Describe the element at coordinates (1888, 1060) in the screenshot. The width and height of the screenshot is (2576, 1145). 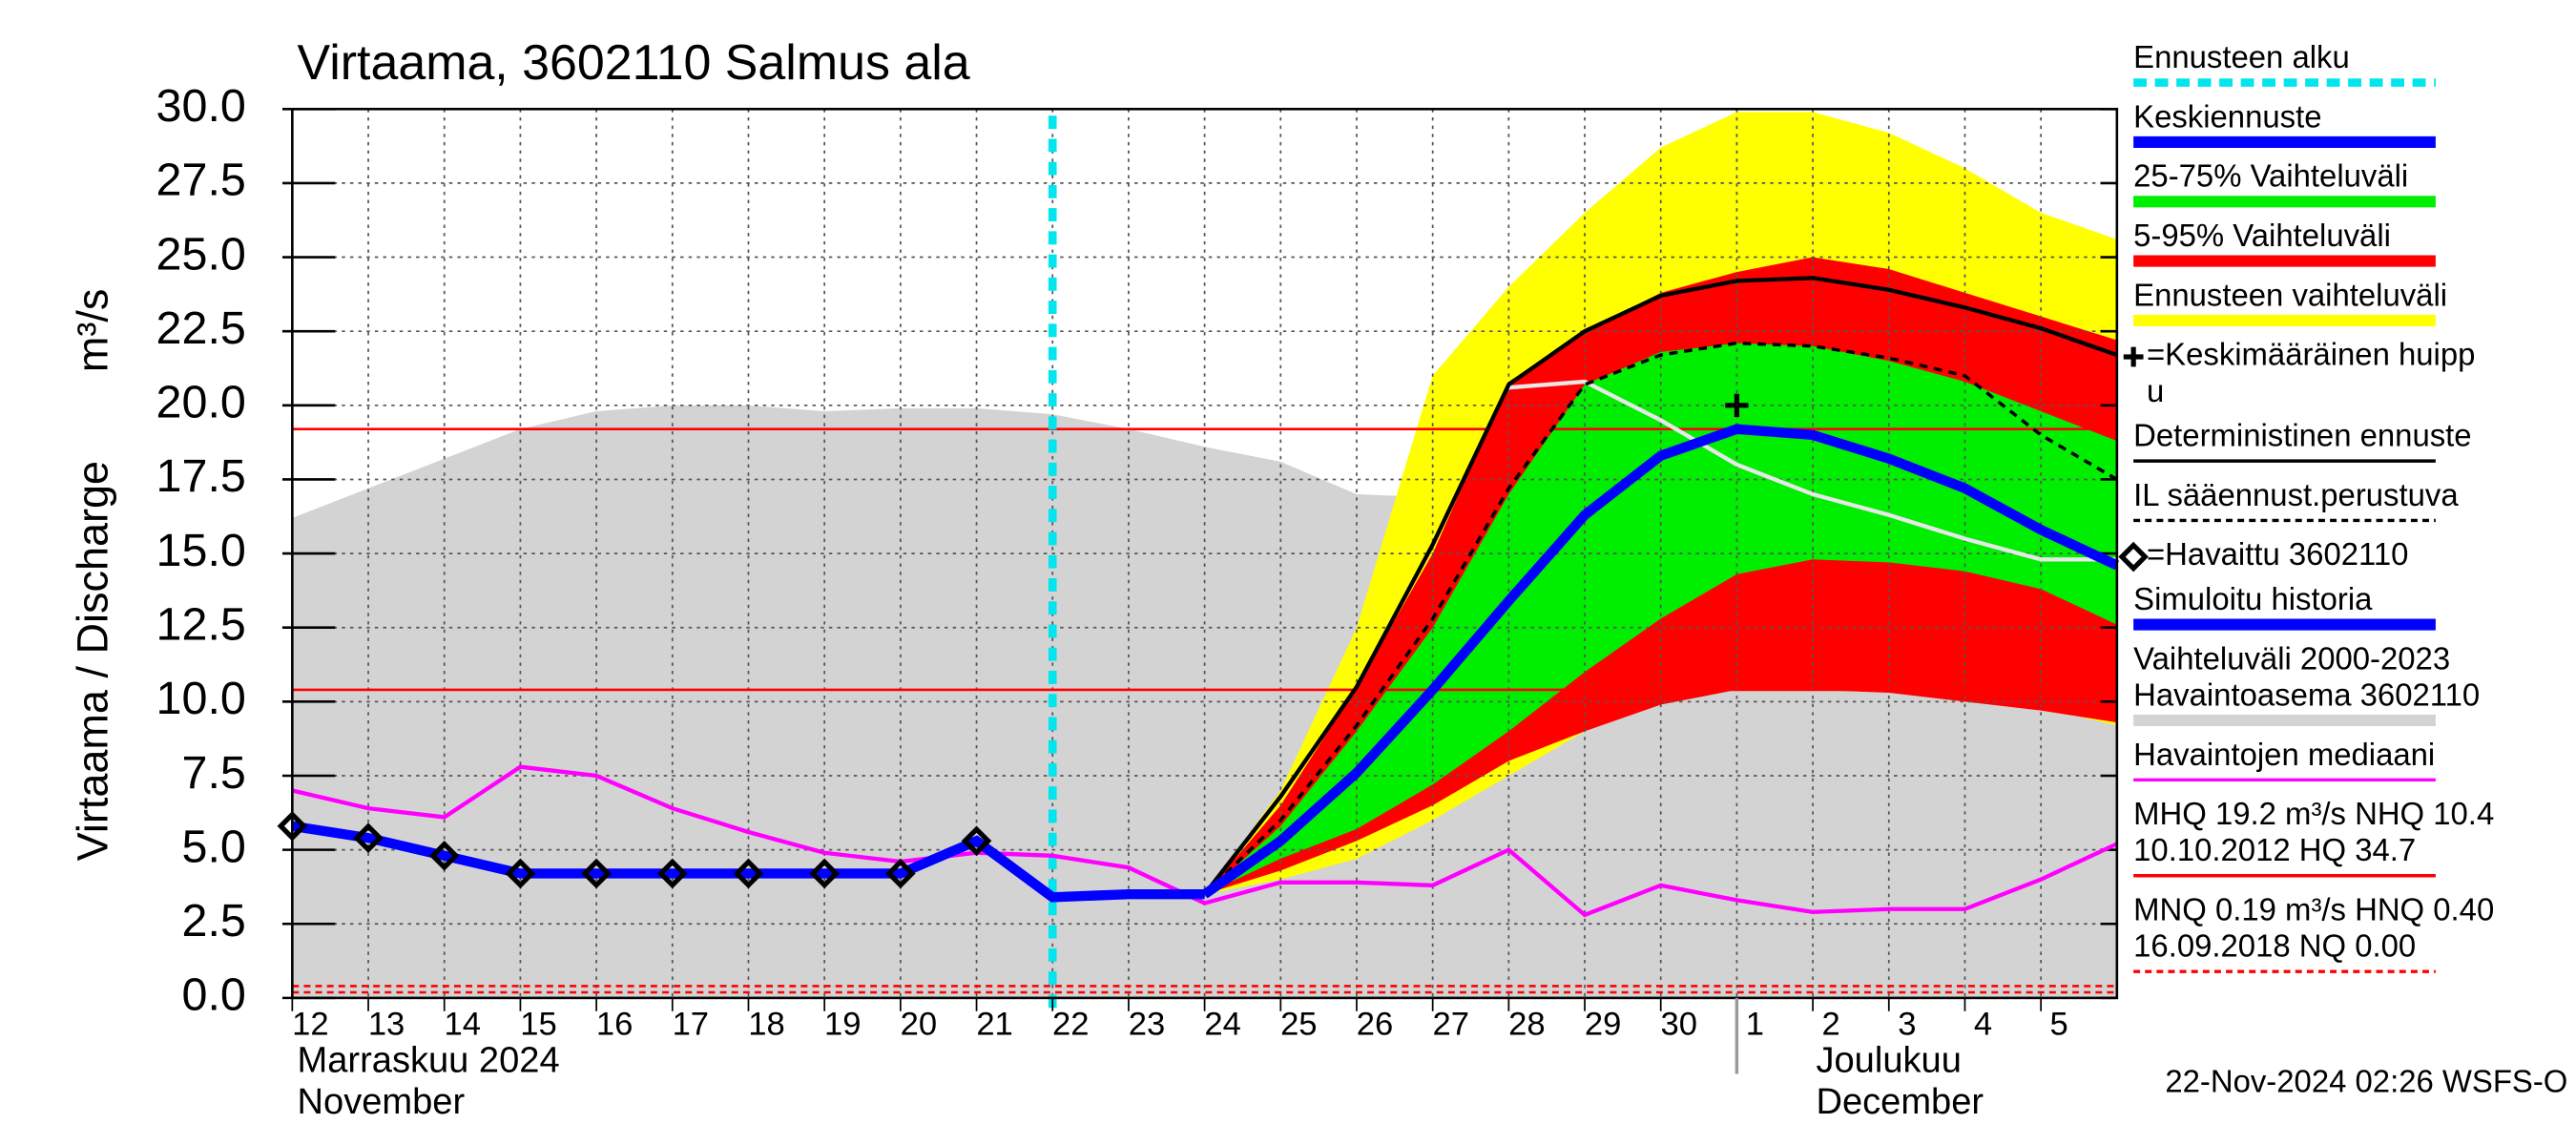
I see `month-label: Joulukuu` at that location.